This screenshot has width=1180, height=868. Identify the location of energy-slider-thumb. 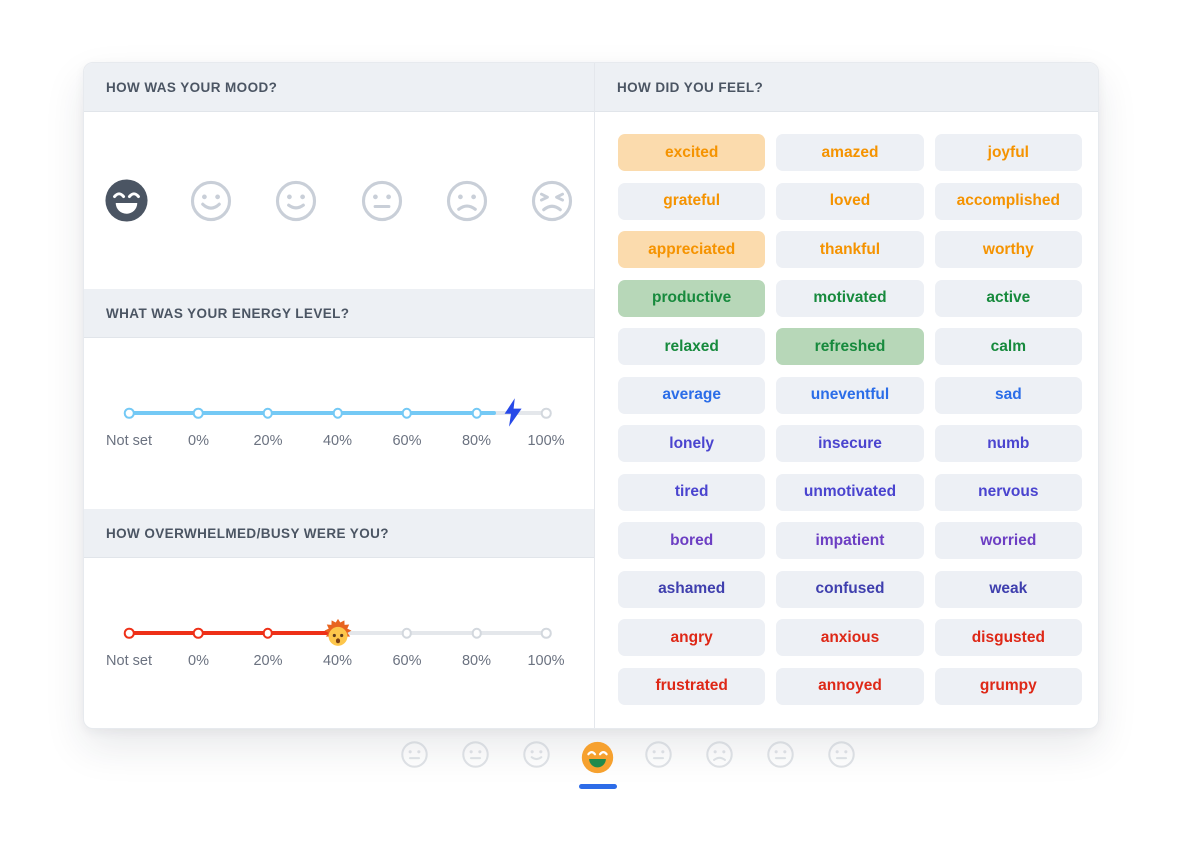
(513, 412).